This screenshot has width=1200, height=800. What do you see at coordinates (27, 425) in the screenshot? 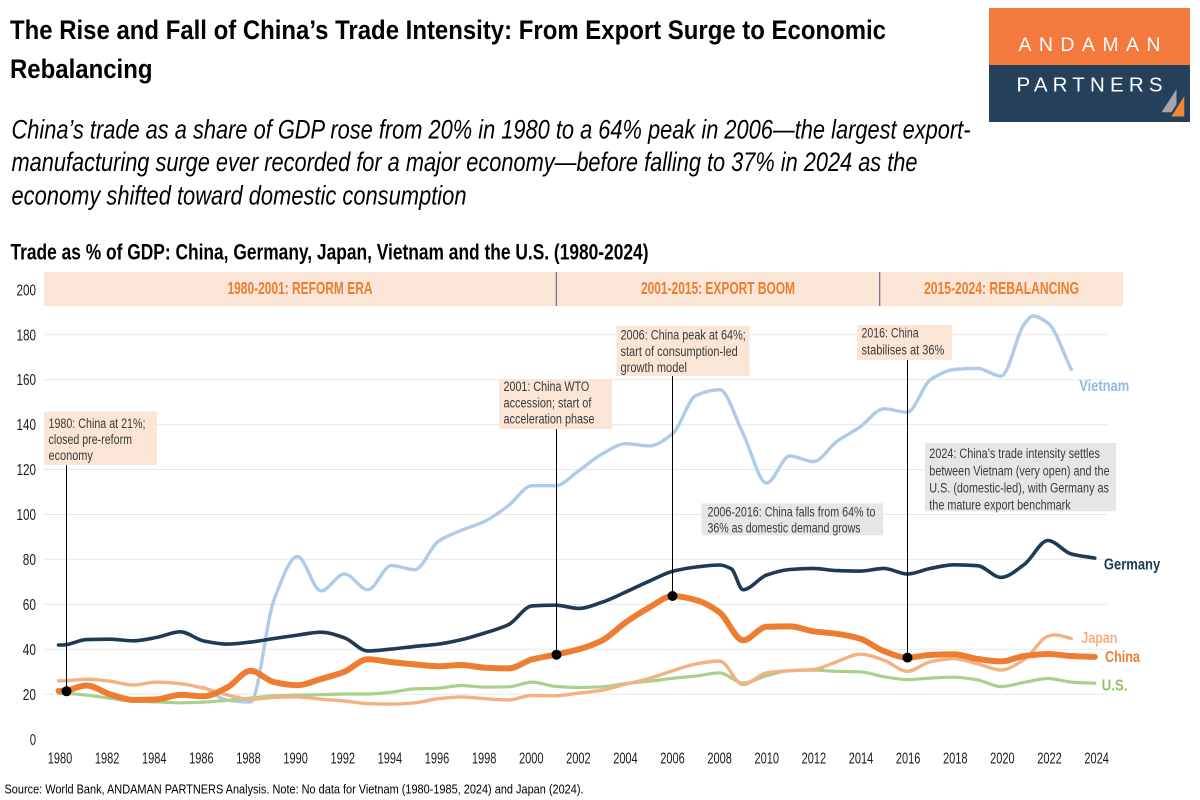
I see `svg-text: 140` at bounding box center [27, 425].